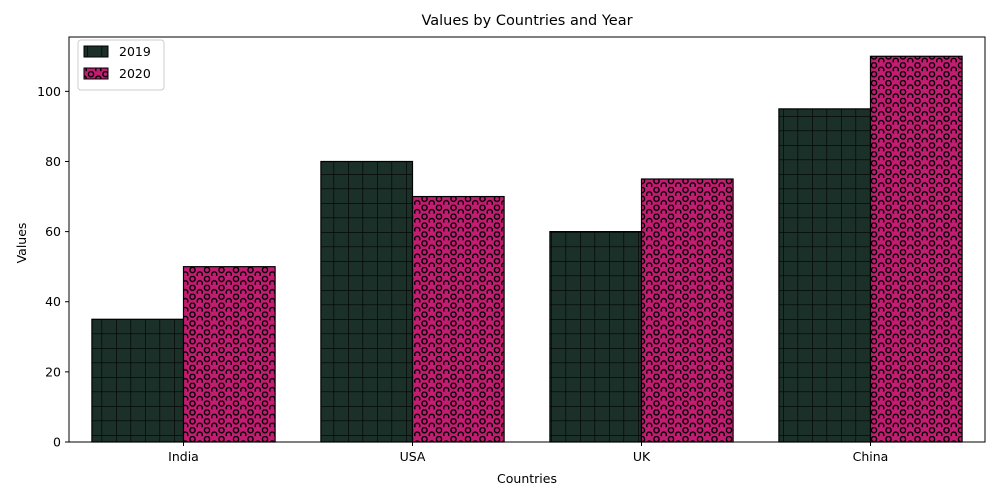 Image resolution: width=1000 pixels, height=500 pixels. Describe the element at coordinates (138, 380) in the screenshot. I see `bar-2019-india` at that location.